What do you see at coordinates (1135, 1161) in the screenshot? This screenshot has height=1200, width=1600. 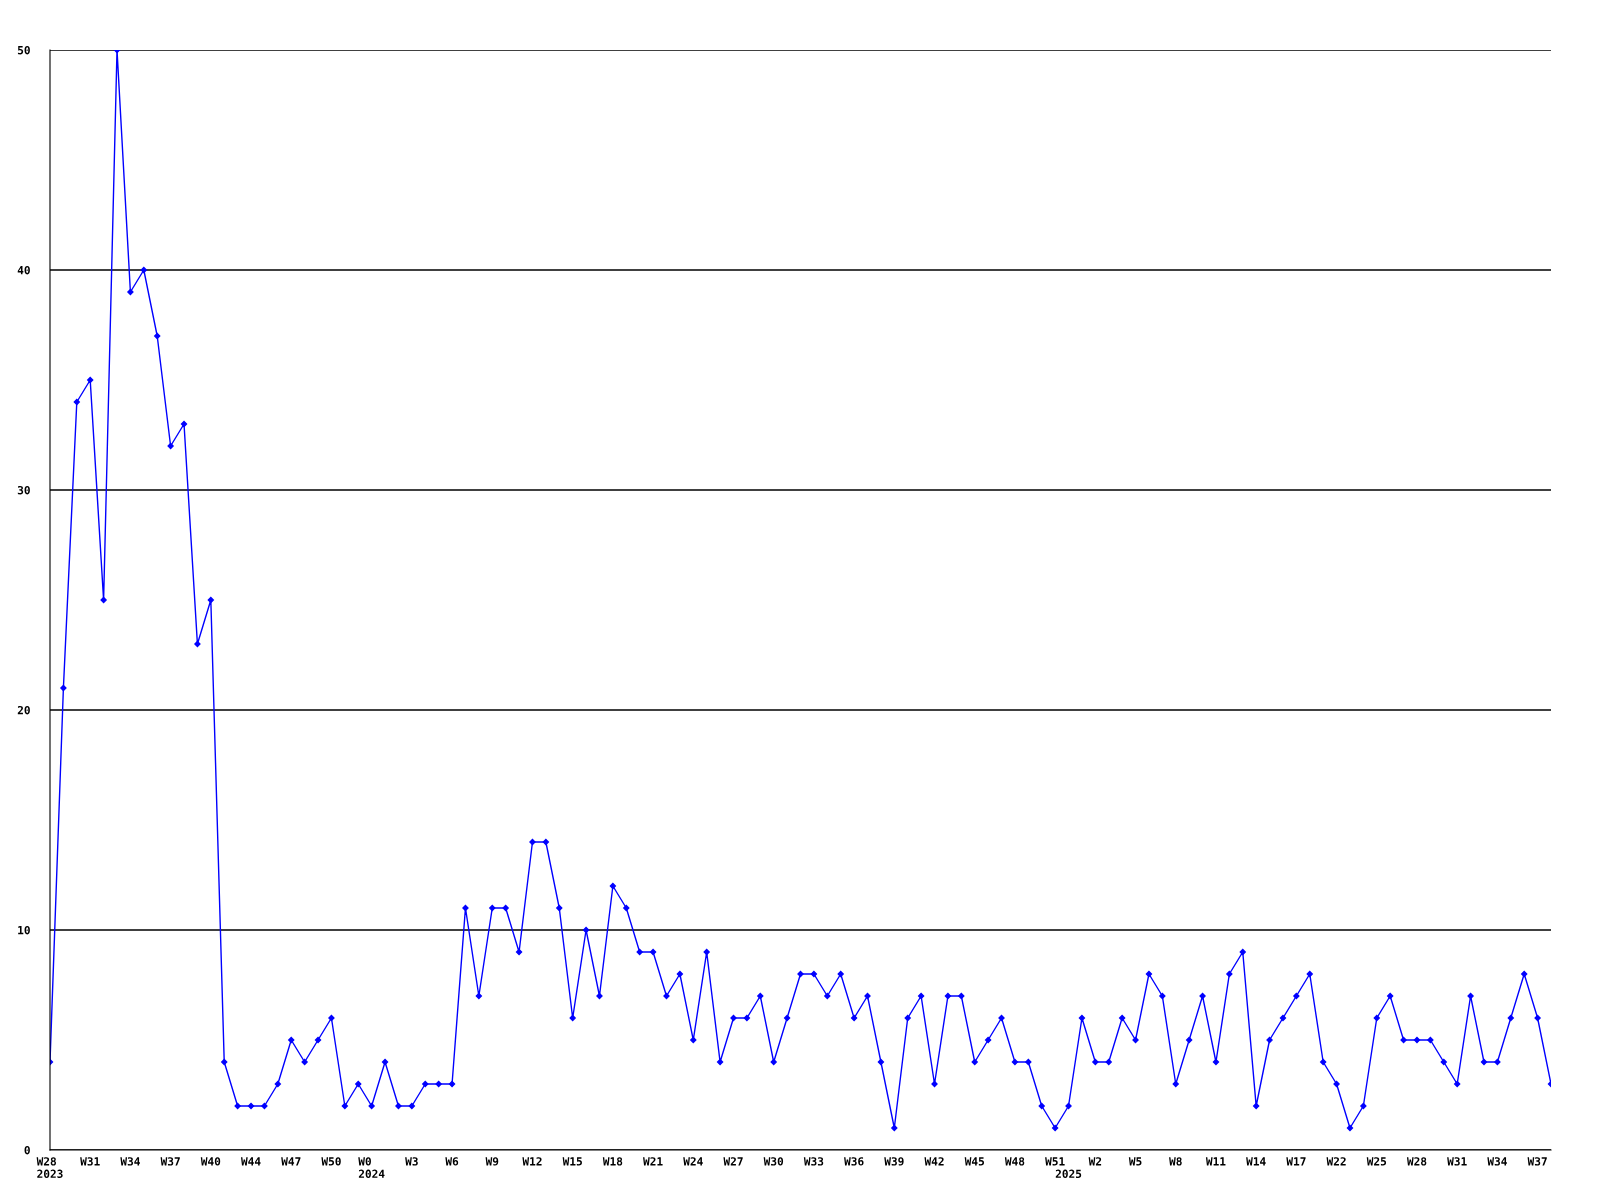 I see `x-tick-label: W5` at bounding box center [1135, 1161].